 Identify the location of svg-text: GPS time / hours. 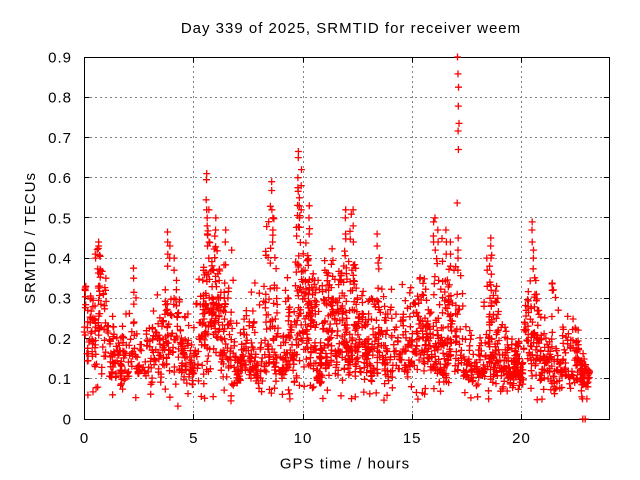
(345, 464).